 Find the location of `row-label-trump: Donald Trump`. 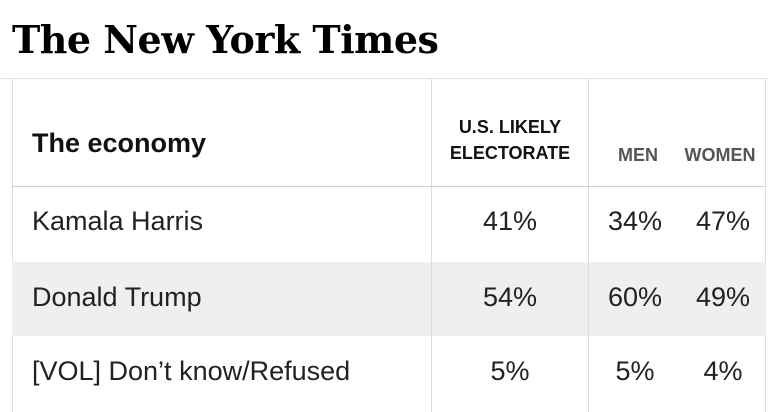

row-label-trump: Donald Trump is located at coordinates (117, 297).